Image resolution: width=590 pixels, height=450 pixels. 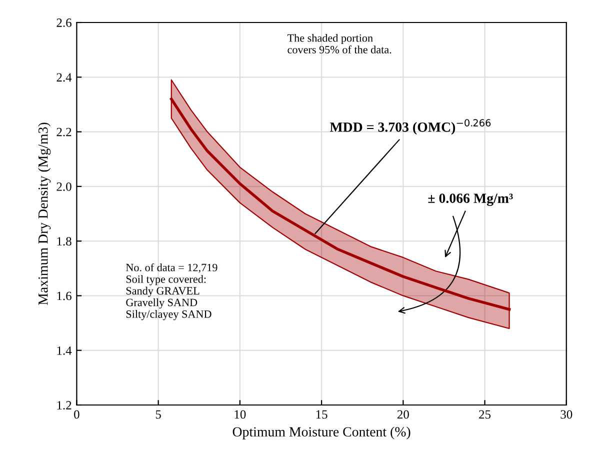 I want to click on x-tick-label: 5, so click(x=158, y=414).